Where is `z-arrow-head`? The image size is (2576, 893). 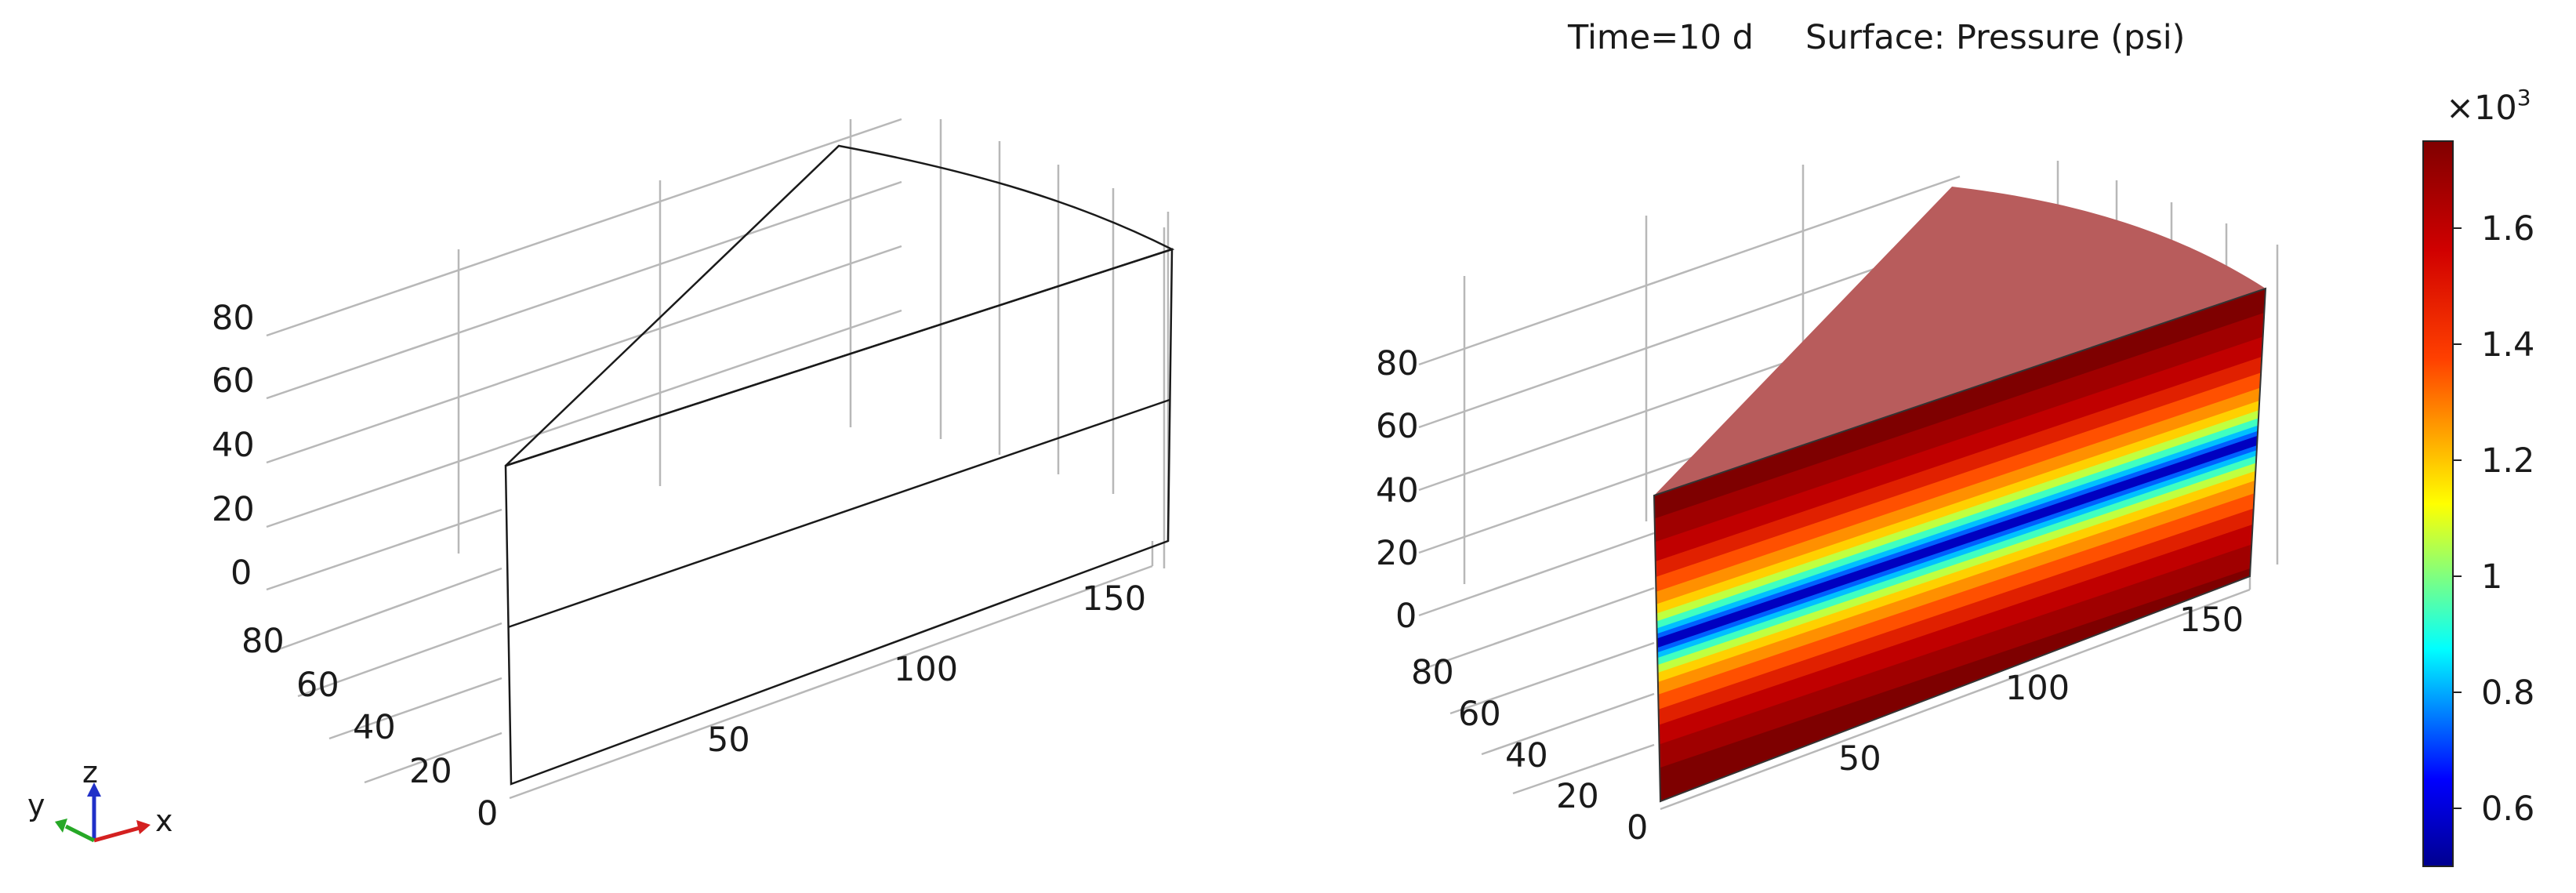 z-arrow-head is located at coordinates (94, 789).